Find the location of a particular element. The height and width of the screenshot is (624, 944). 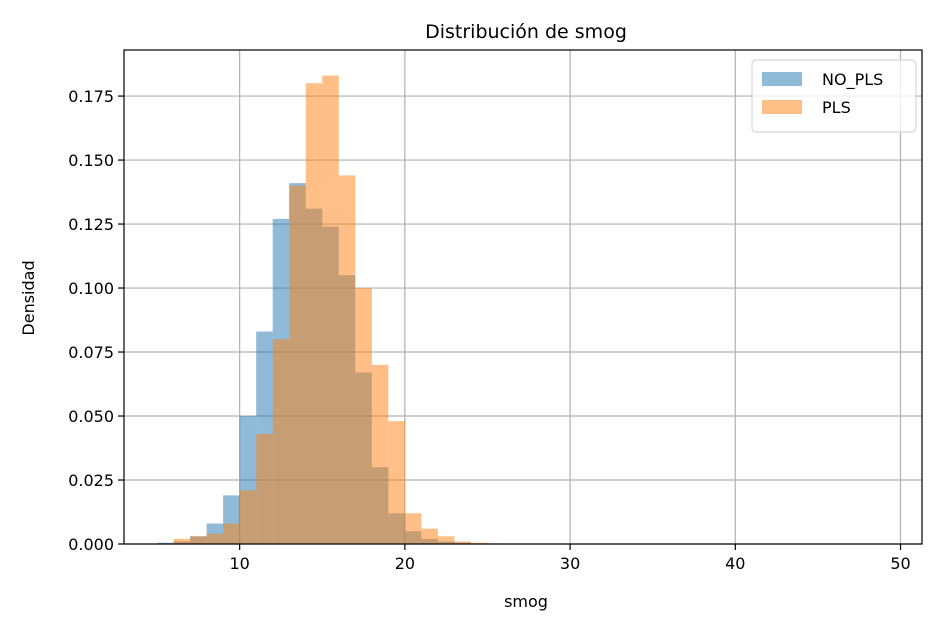

x-tick-label-3: 40 is located at coordinates (735, 563).